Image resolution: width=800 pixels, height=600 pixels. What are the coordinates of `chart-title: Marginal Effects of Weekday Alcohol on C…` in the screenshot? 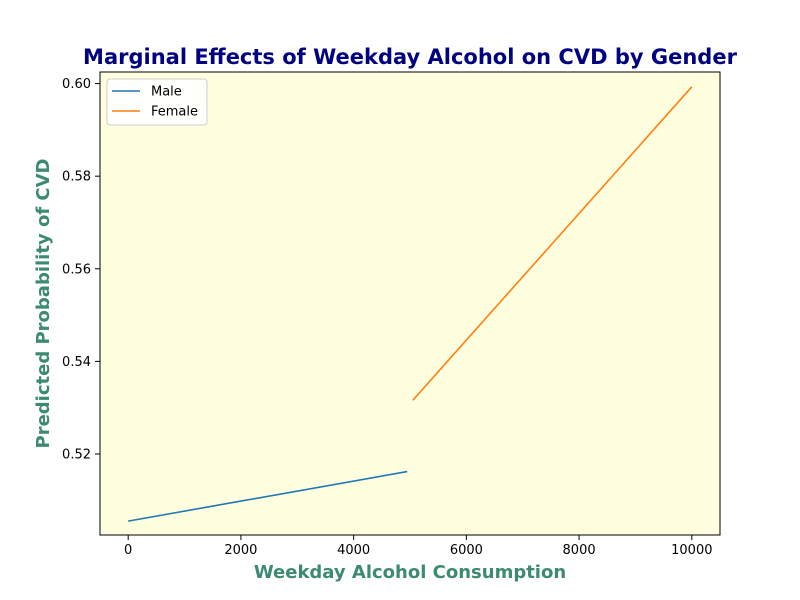 It's located at (410, 57).